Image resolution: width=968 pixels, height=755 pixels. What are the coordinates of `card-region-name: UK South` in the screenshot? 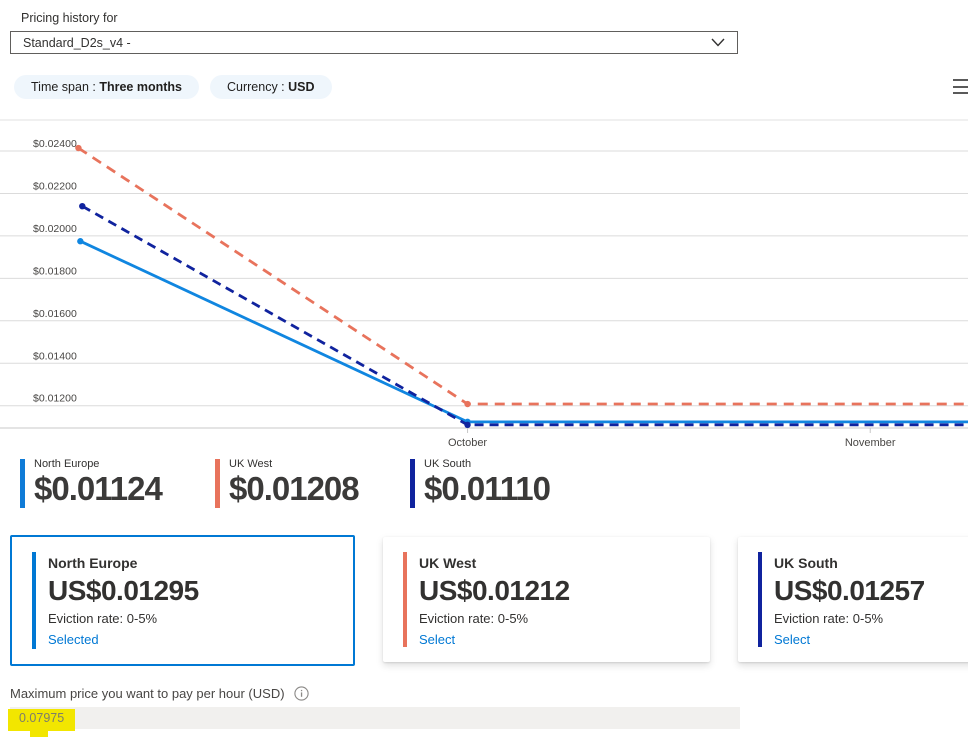 It's located at (806, 563).